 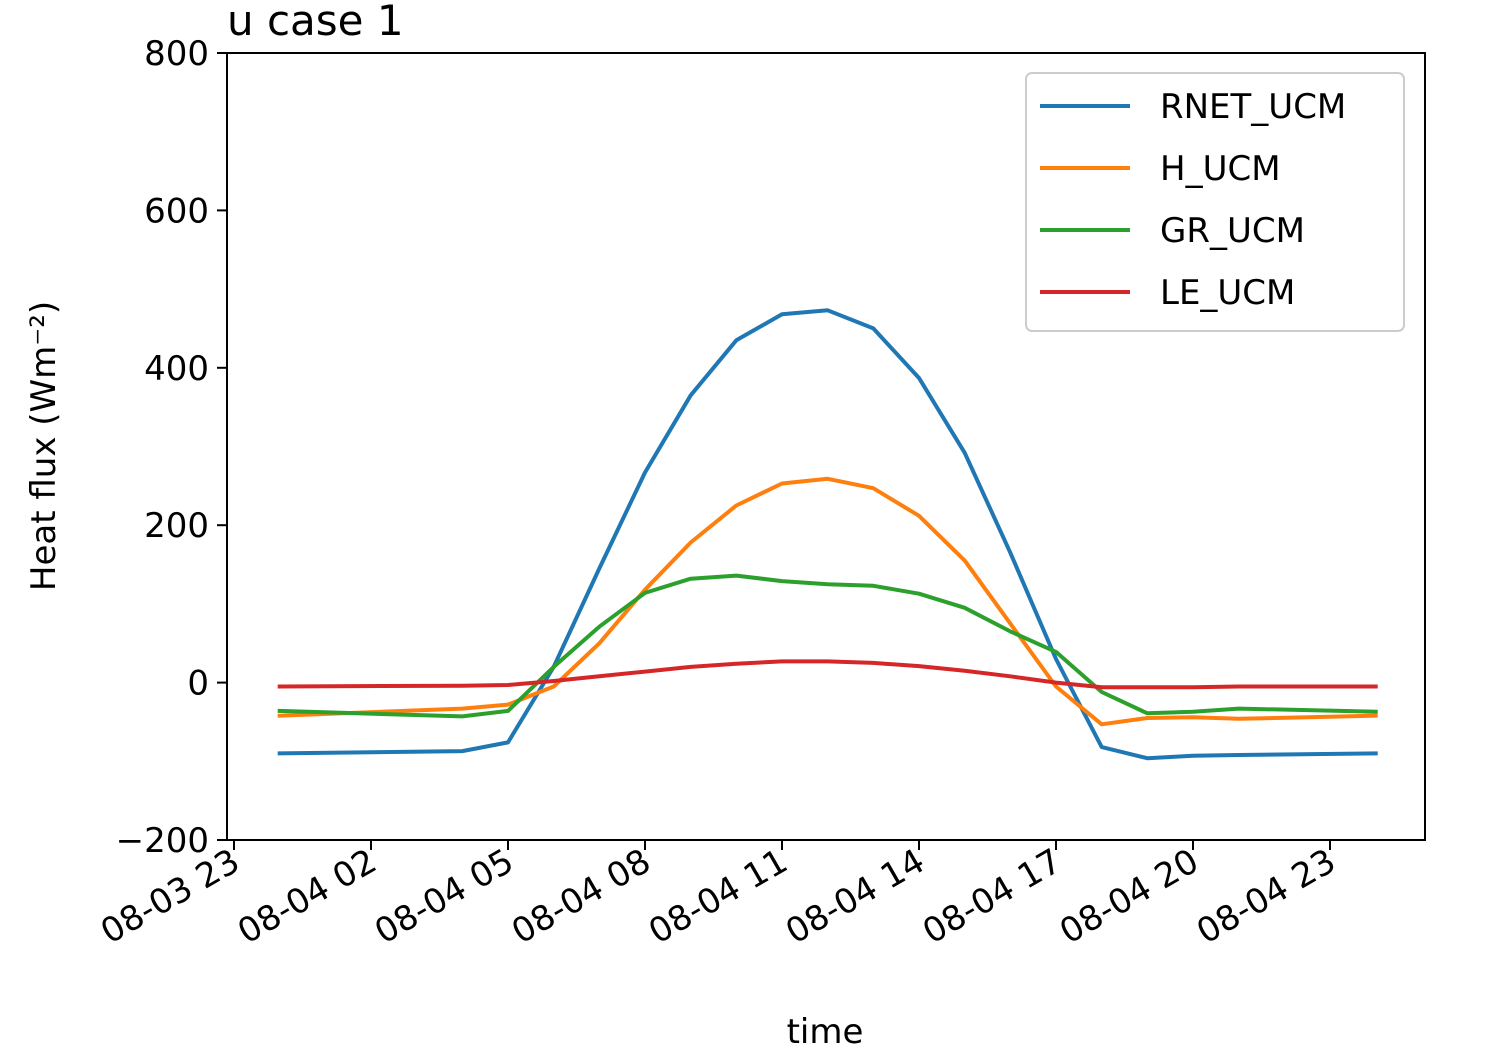 I want to click on legend-label: RNET_UCM, so click(x=1253, y=107).